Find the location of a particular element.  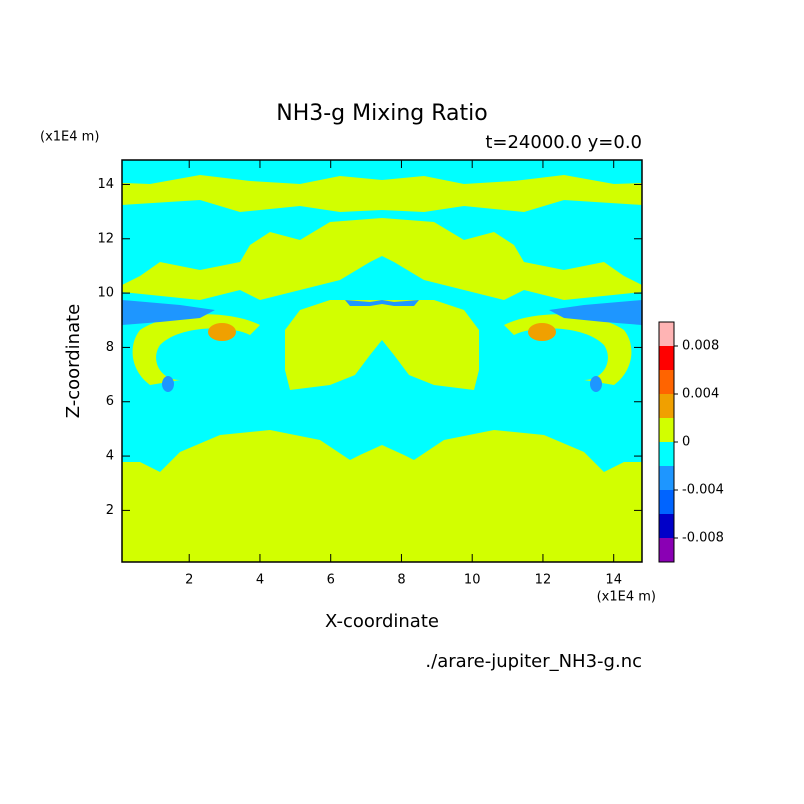

y-axis-label: Z-coordinate is located at coordinates (73, 361).